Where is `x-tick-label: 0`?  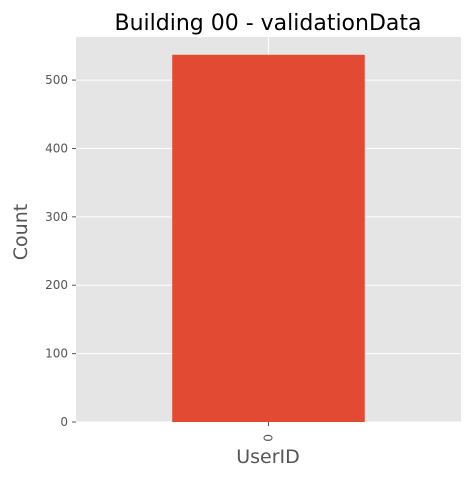 x-tick-label: 0 is located at coordinates (269, 438).